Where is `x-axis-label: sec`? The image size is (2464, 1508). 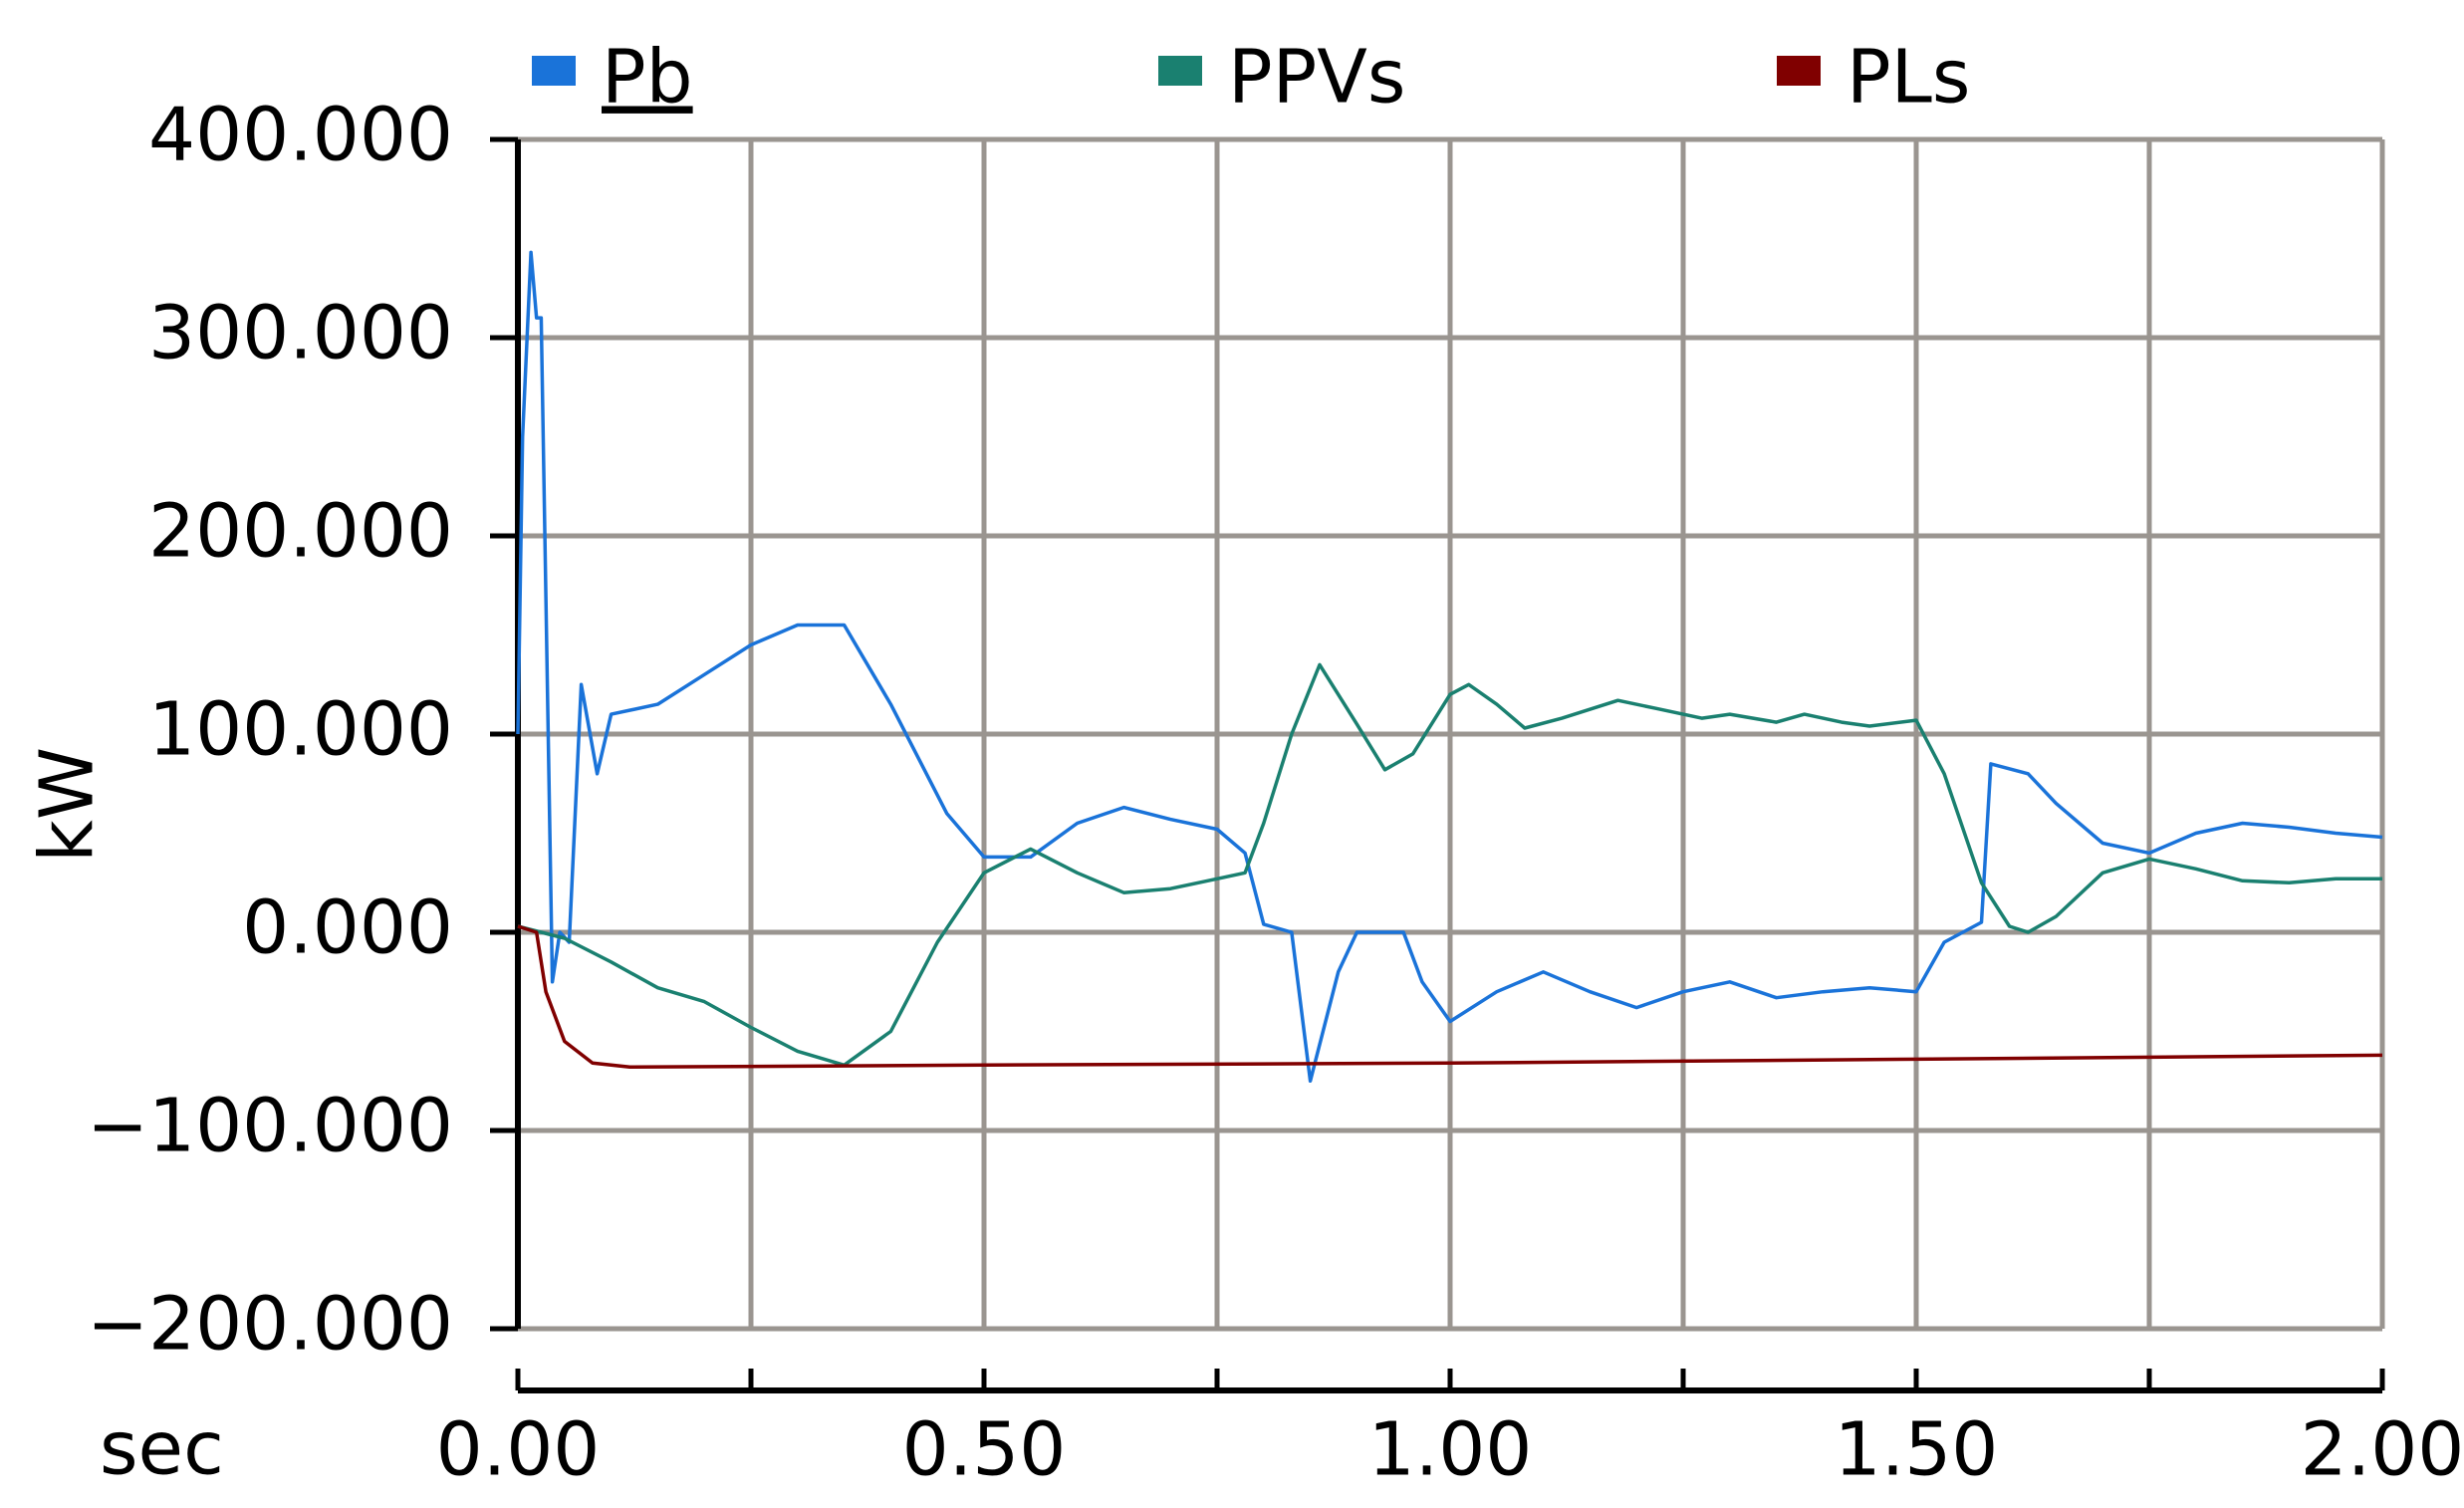 x-axis-label: sec is located at coordinates (162, 1449).